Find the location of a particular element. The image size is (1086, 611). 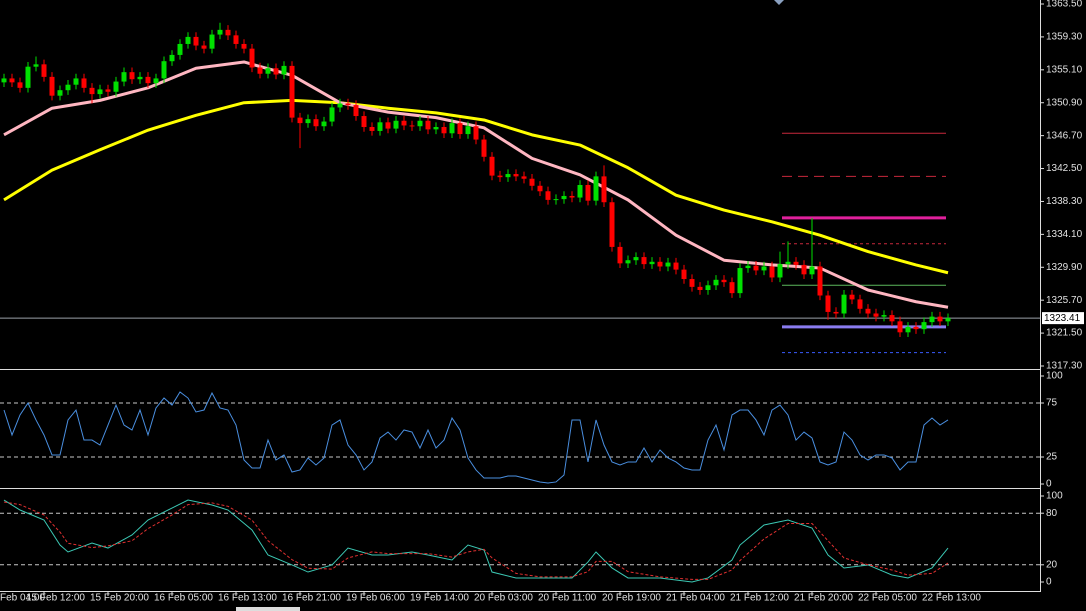

y-tick-label: 1346.70 is located at coordinates (1064, 135).